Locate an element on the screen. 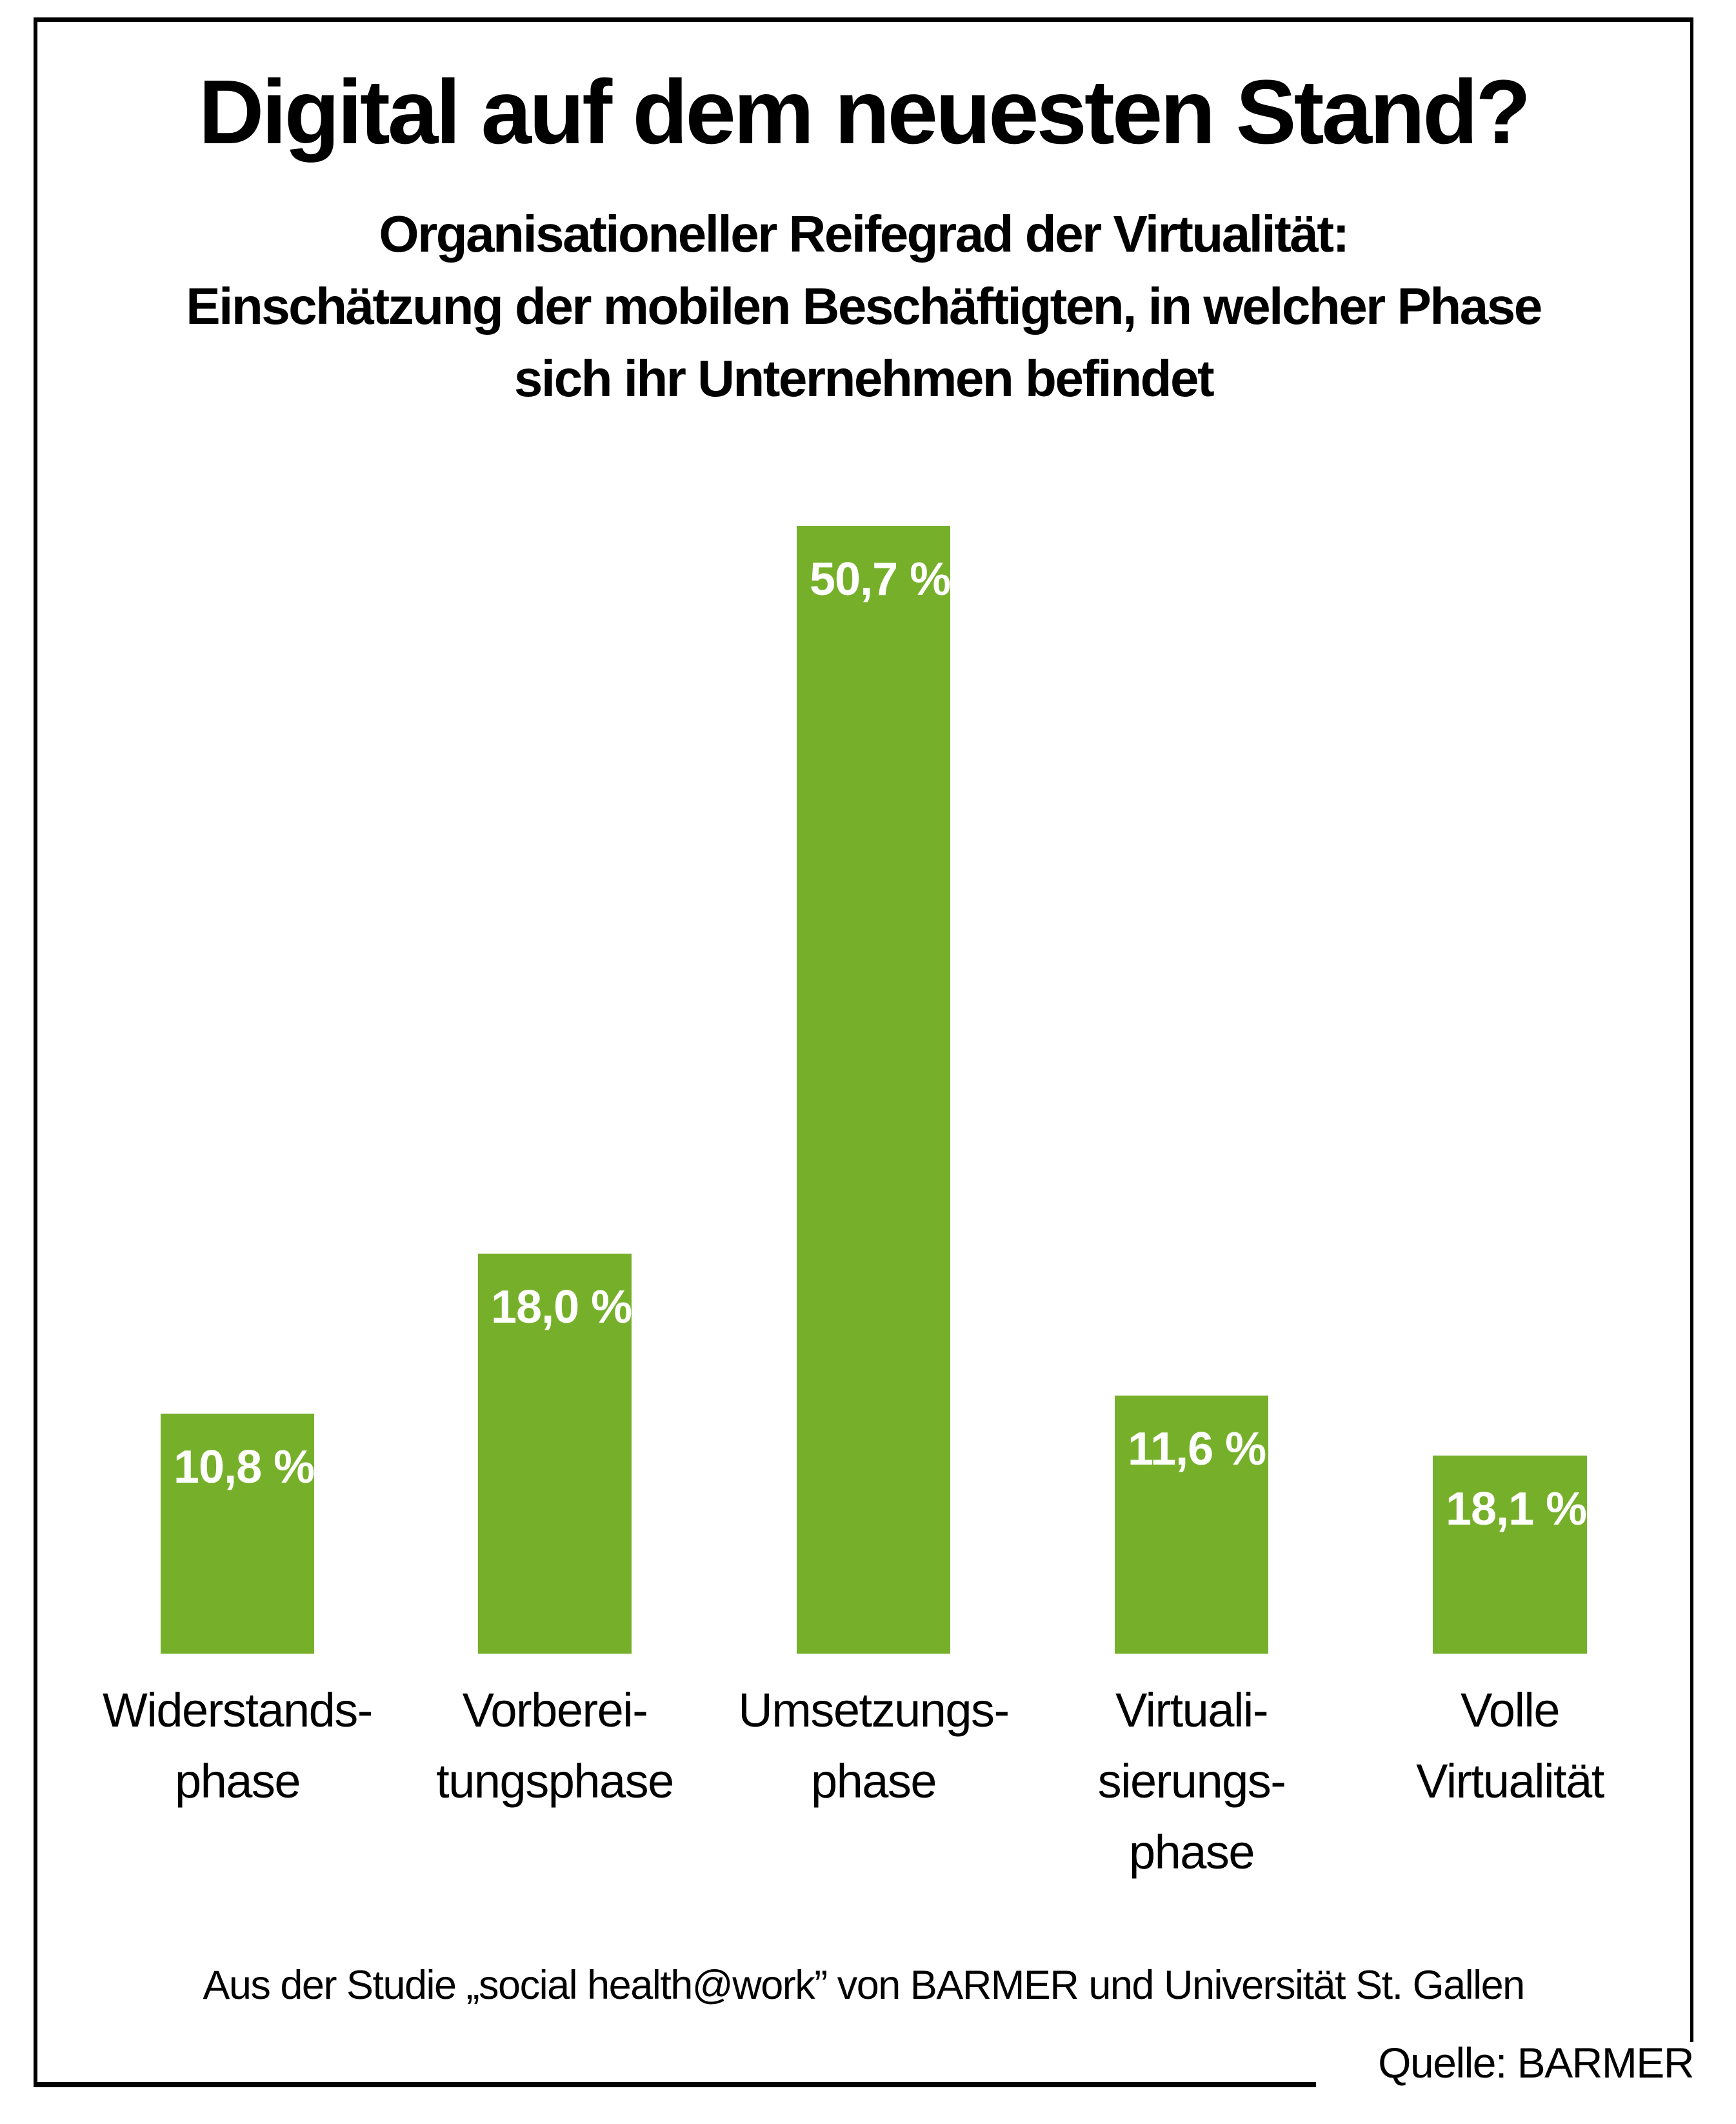 The image size is (1736, 2124). bar-umsetzungsphase: 50,7 % is located at coordinates (874, 1090).